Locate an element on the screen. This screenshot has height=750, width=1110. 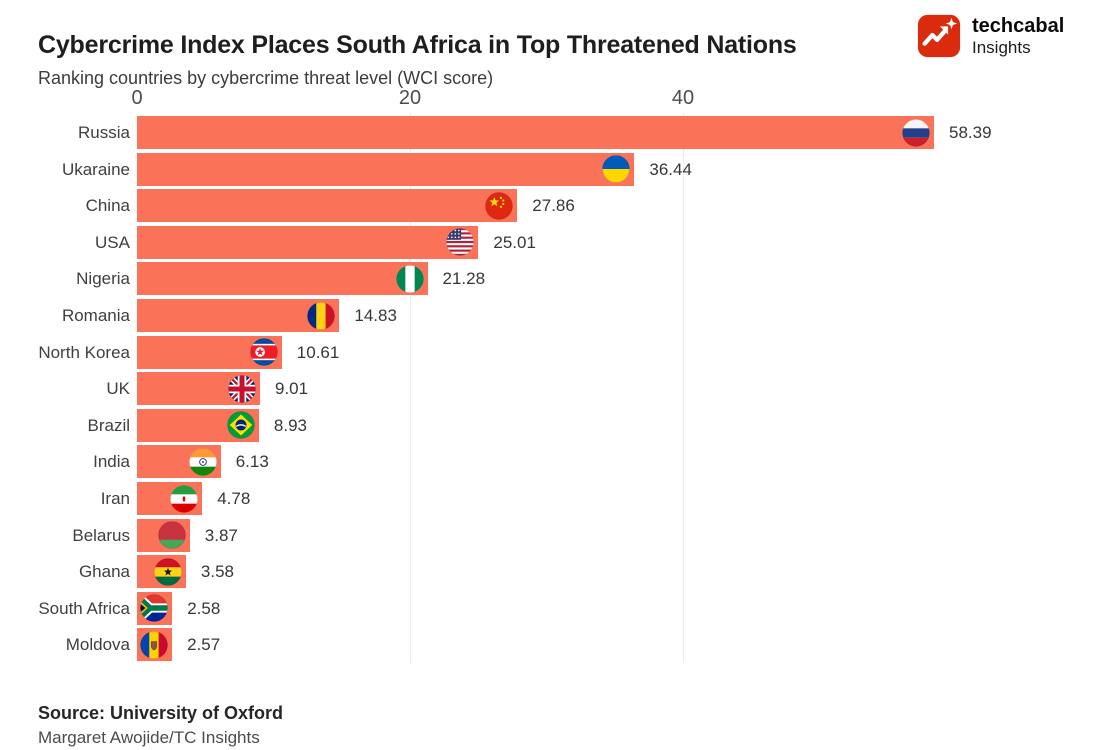
nigeria-flag-icon is located at coordinates (409, 279).